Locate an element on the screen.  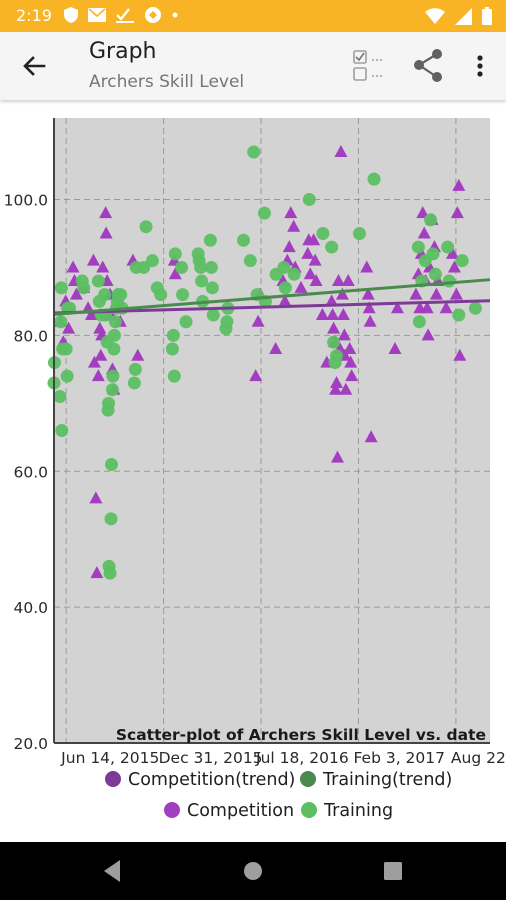
x-tick-label: Aug 22, 2017 is located at coordinates (478, 758).